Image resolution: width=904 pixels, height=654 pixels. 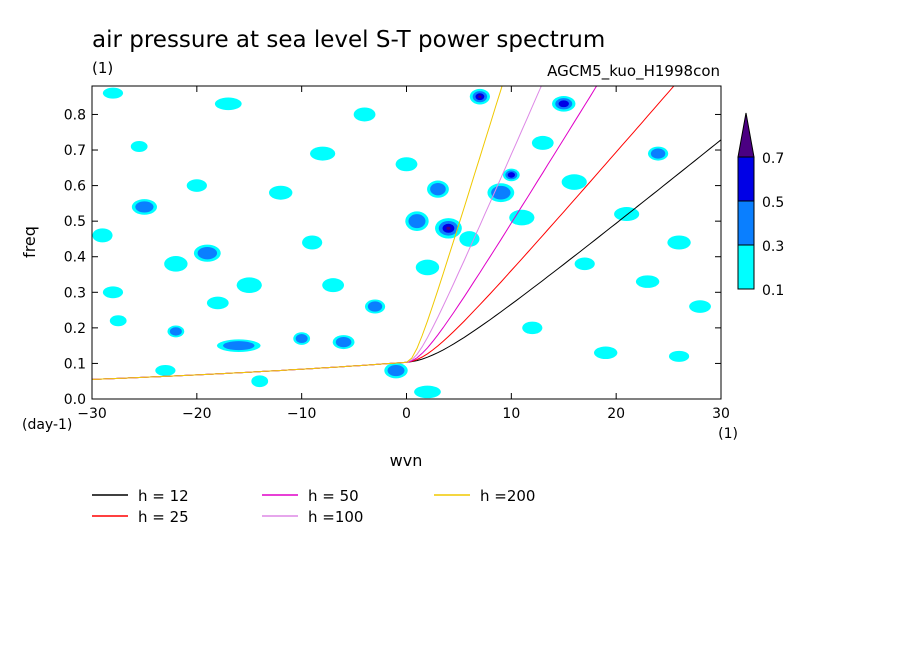 I want to click on y-tick-label: 0.0, so click(x=75, y=400).